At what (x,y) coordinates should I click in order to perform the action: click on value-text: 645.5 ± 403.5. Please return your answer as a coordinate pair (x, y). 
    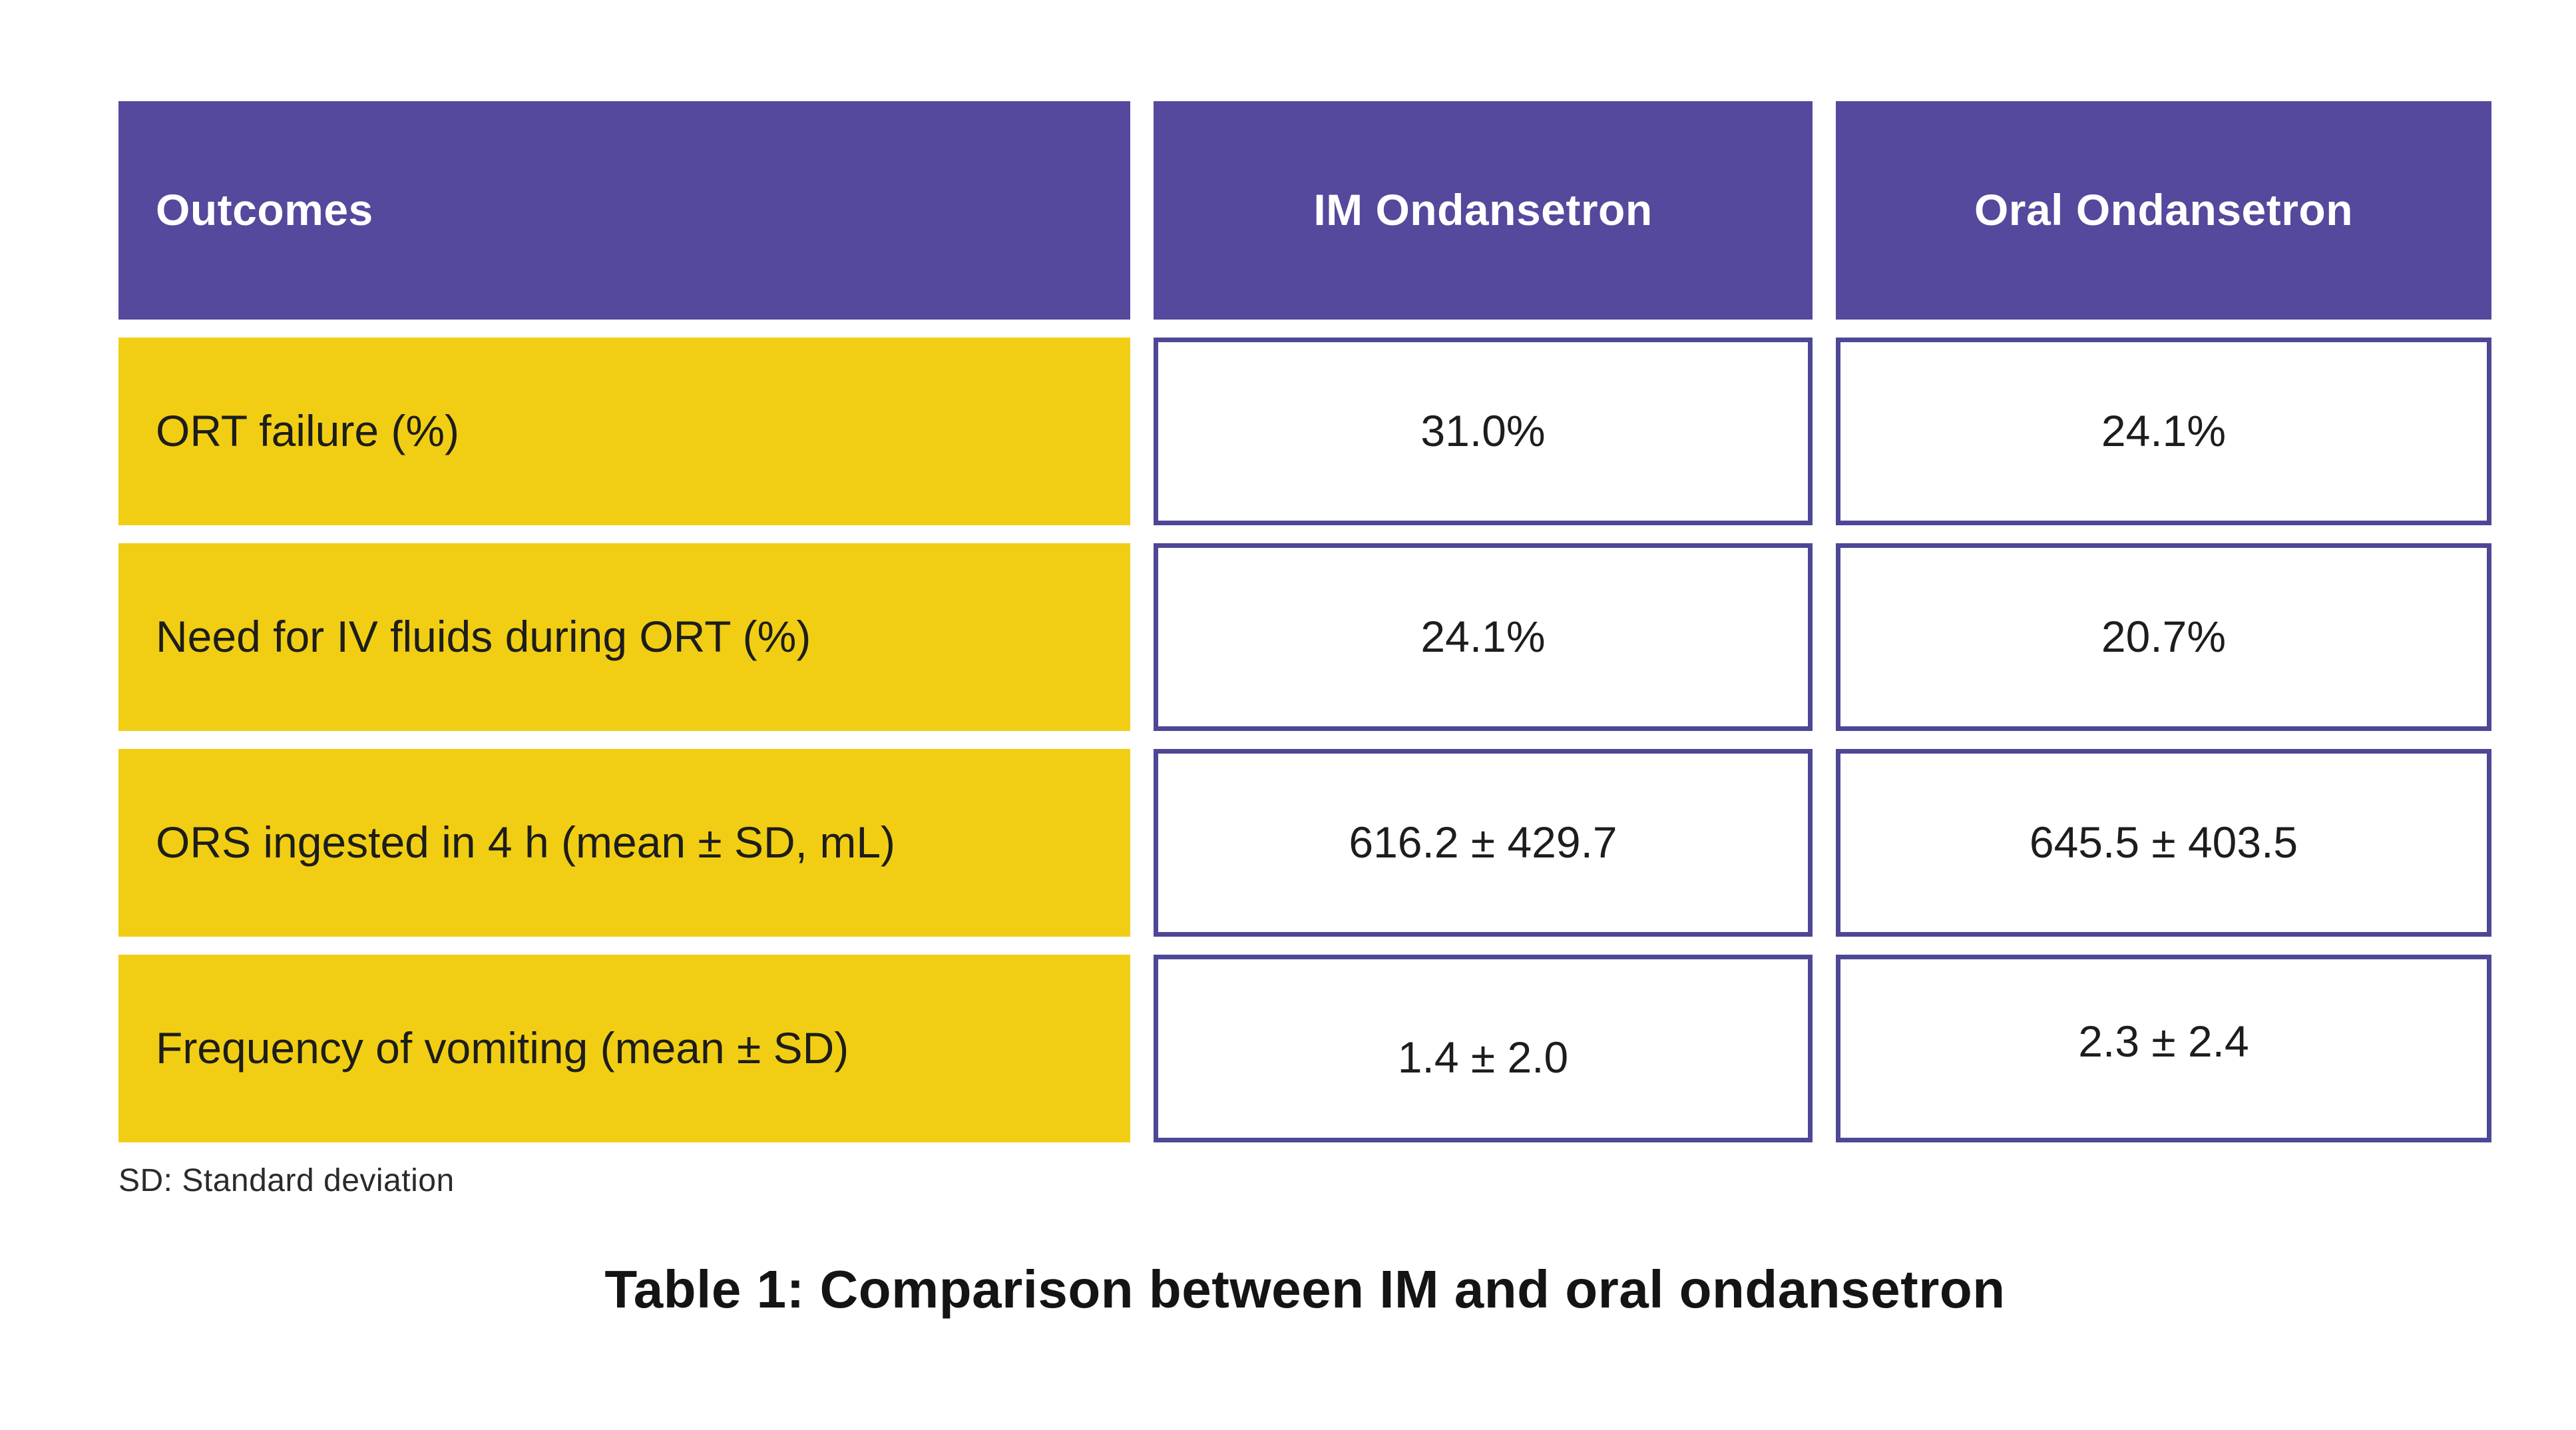
    Looking at the image, I should click on (2163, 843).